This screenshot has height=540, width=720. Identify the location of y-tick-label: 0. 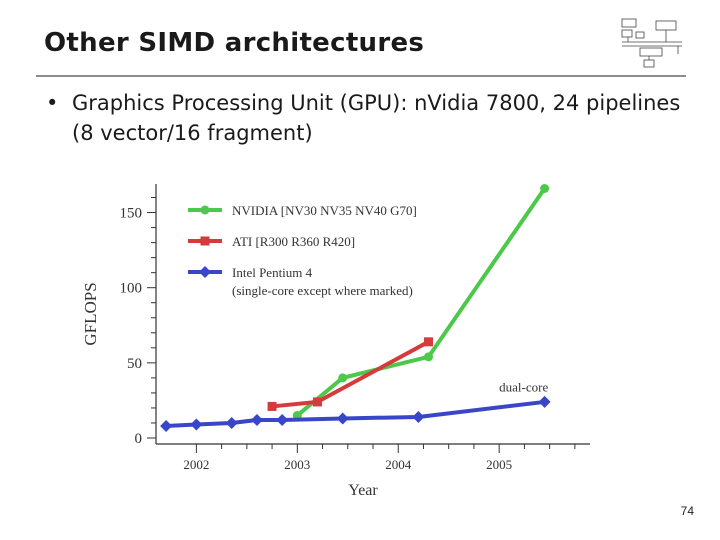
(139, 439).